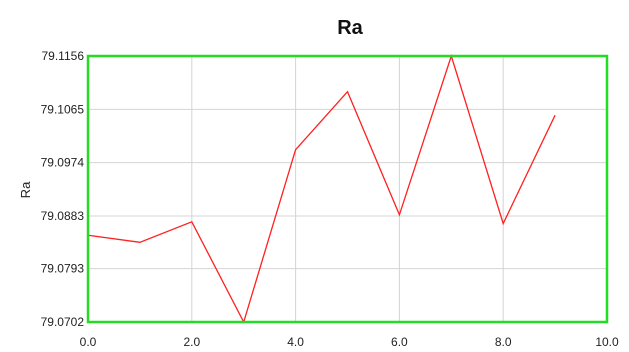 The height and width of the screenshot is (352, 629). I want to click on x-tick-label: 4.0, so click(295, 342).